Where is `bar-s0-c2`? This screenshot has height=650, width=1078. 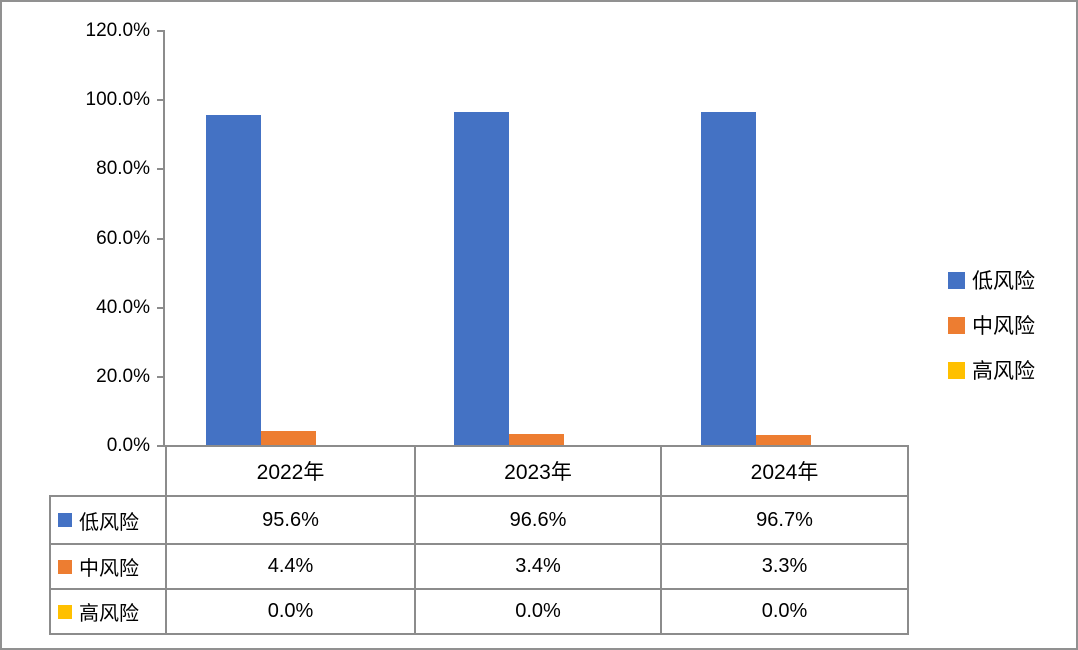 bar-s0-c2 is located at coordinates (728, 278).